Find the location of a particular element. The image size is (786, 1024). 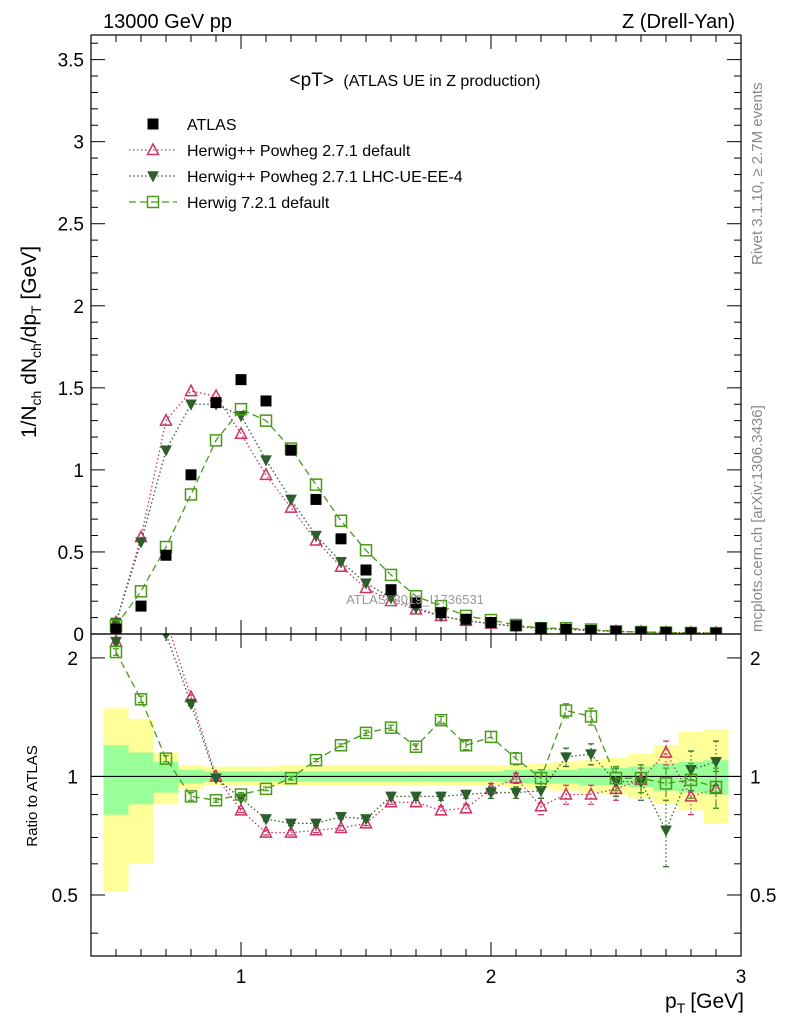

main-y-tick-label: 0 is located at coordinates (78, 635).